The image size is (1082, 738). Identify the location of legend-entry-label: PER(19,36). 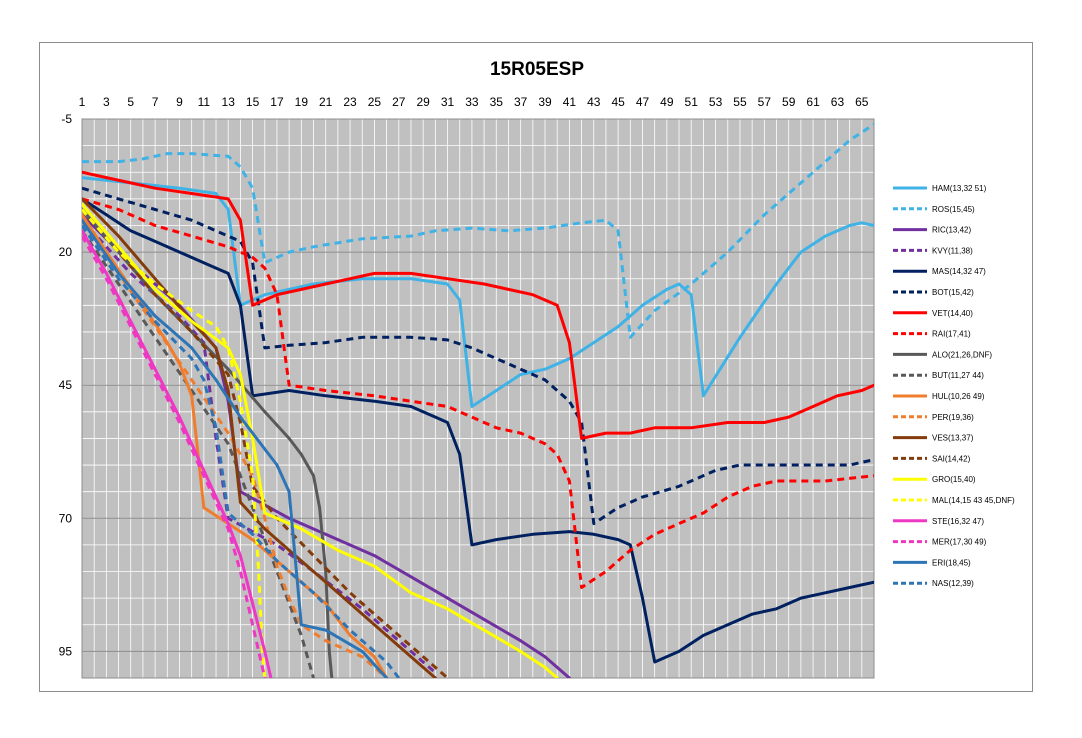
(953, 417).